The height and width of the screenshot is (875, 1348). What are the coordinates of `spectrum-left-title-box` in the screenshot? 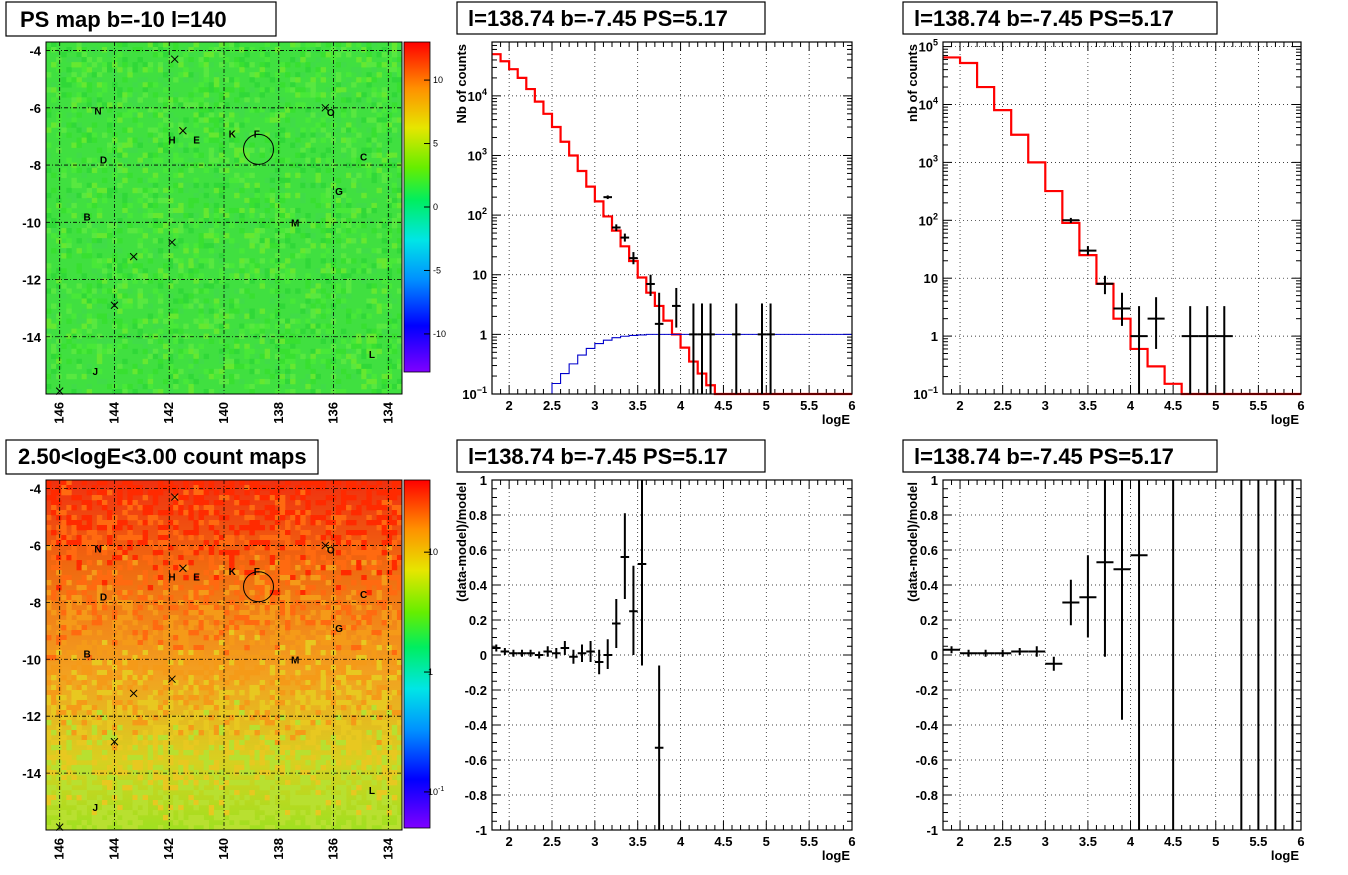 It's located at (611, 18).